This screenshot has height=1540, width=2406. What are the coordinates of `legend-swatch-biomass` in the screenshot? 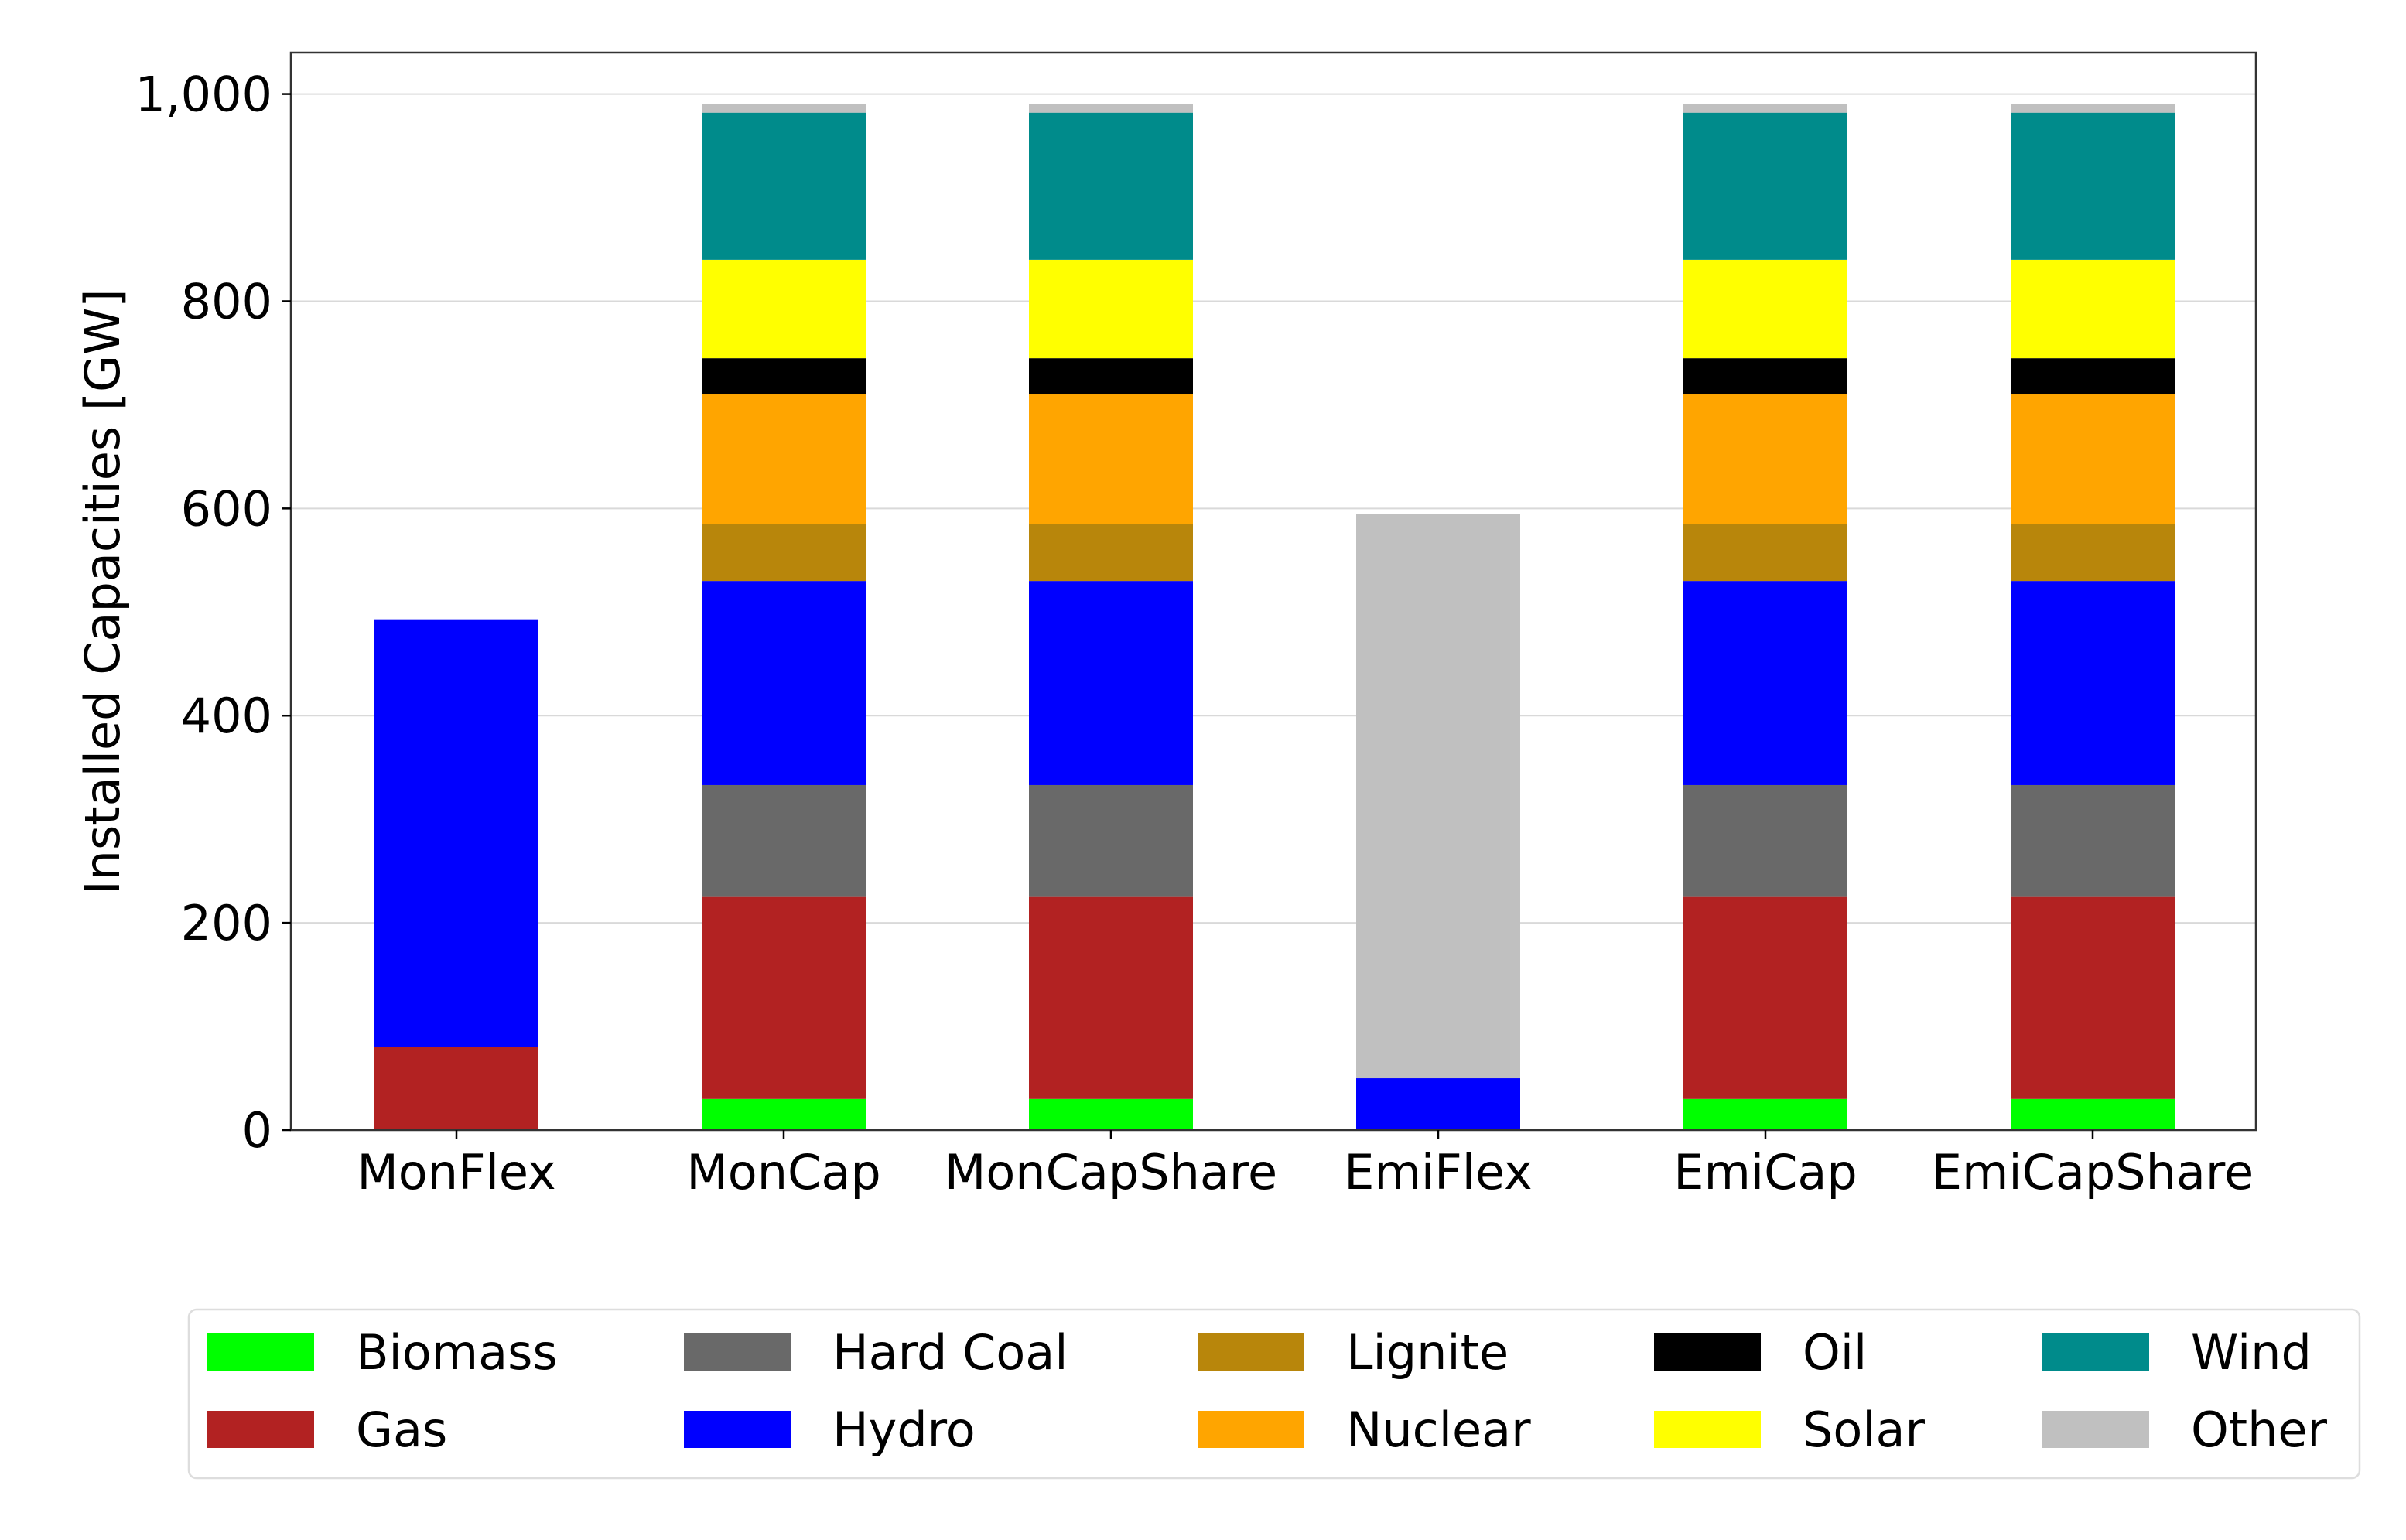 It's located at (260, 1352).